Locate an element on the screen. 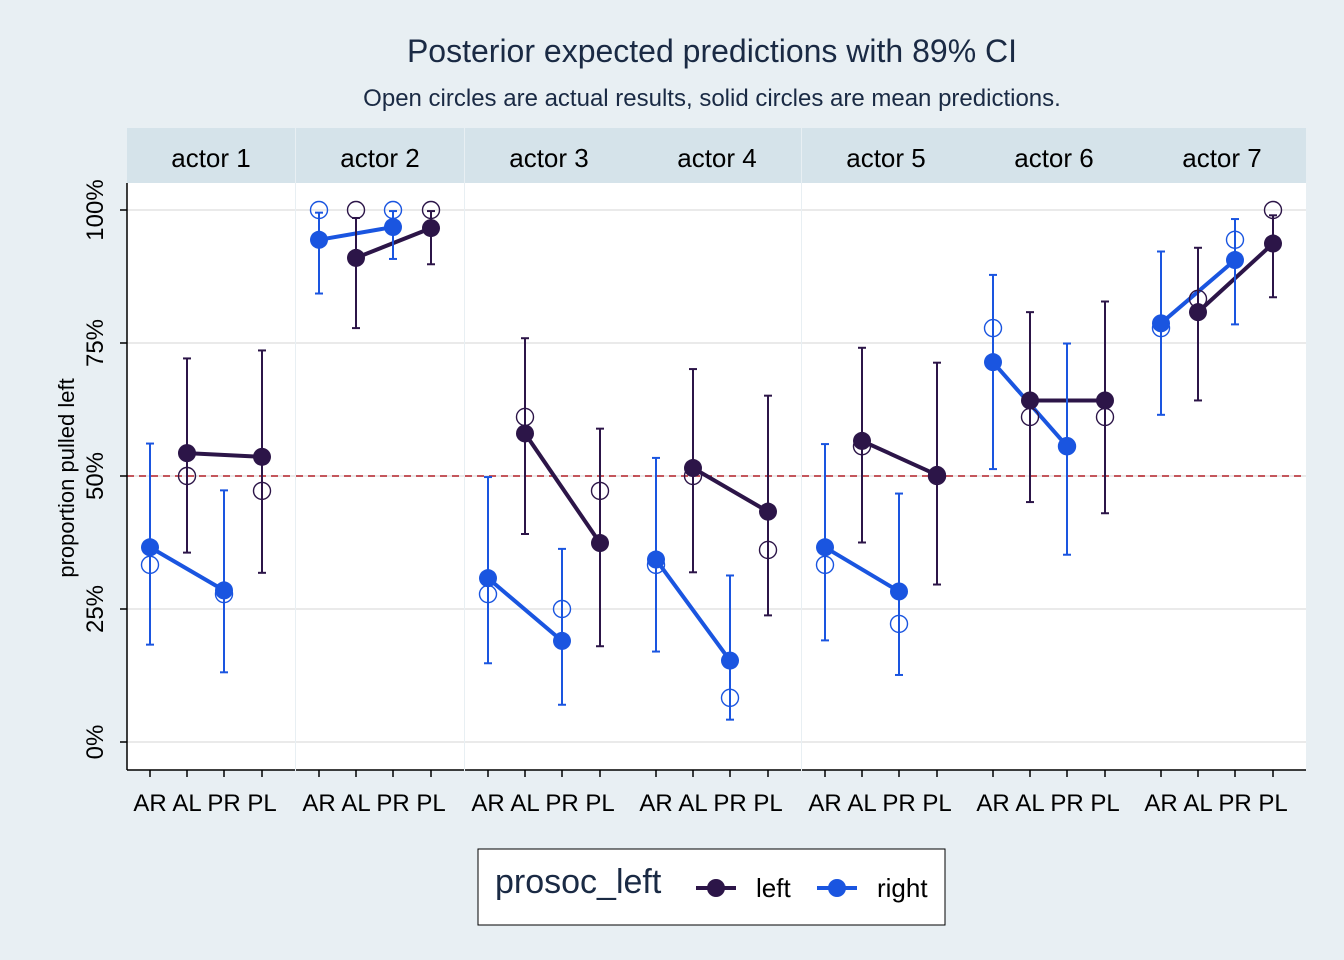 Image resolution: width=1344 pixels, height=960 pixels. facet-panel: actor 6 AR AL PR PL is located at coordinates (1054, 472).